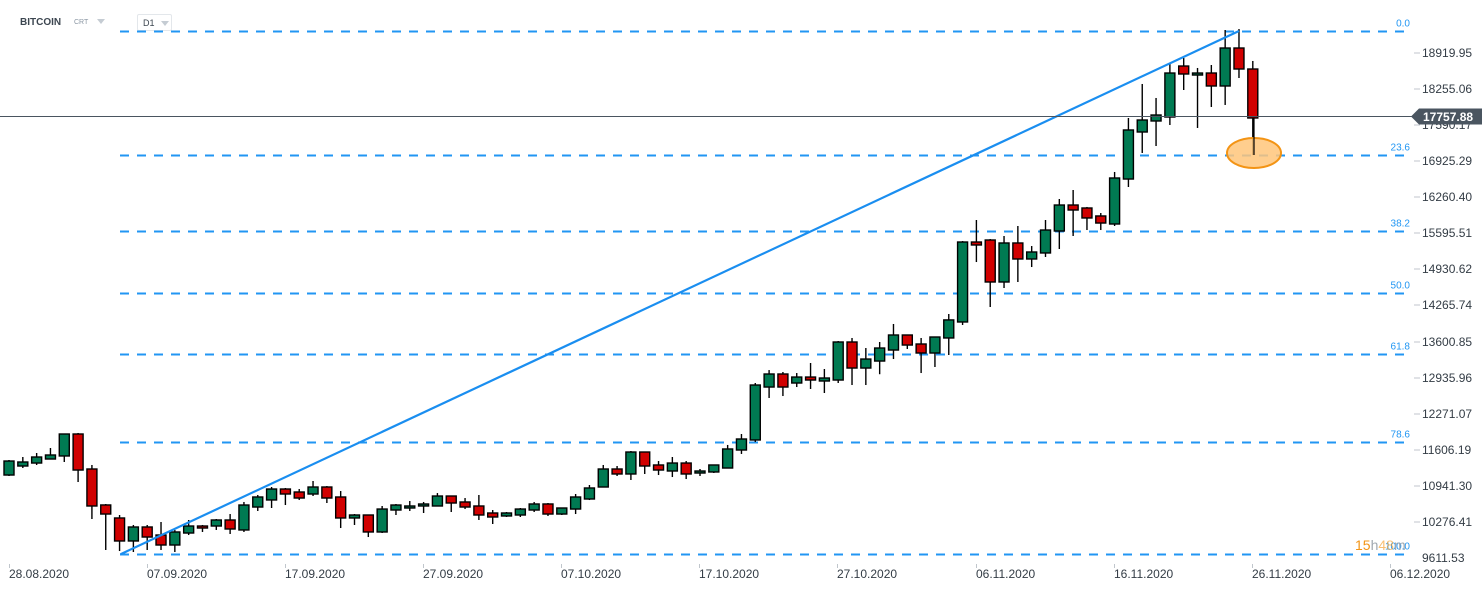 The height and width of the screenshot is (590, 1482). What do you see at coordinates (765, 26) in the screenshot?
I see `fib-level-0.0: 0.0` at bounding box center [765, 26].